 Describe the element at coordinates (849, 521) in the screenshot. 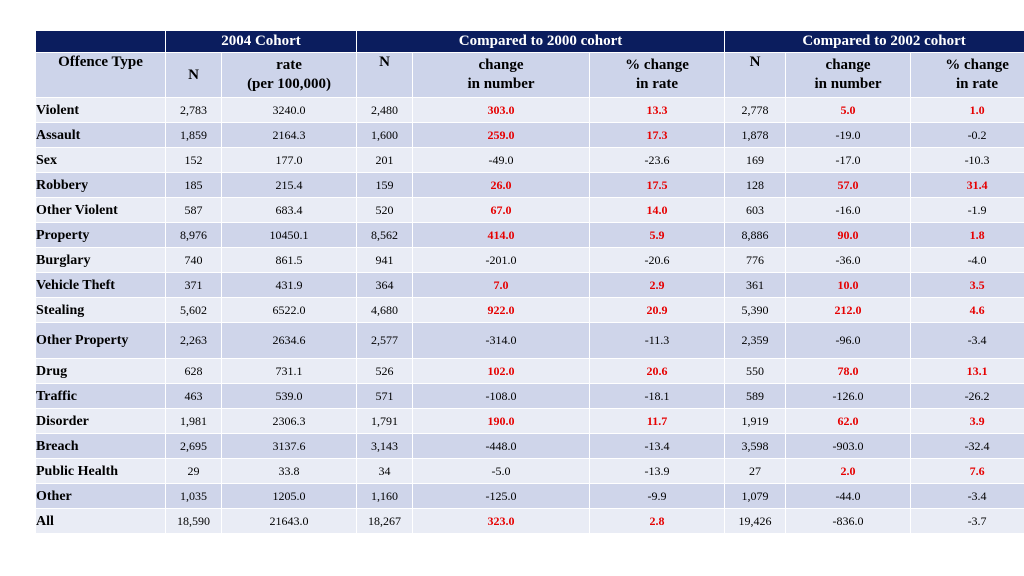

I see `change-2002-cell: -836.0` at that location.